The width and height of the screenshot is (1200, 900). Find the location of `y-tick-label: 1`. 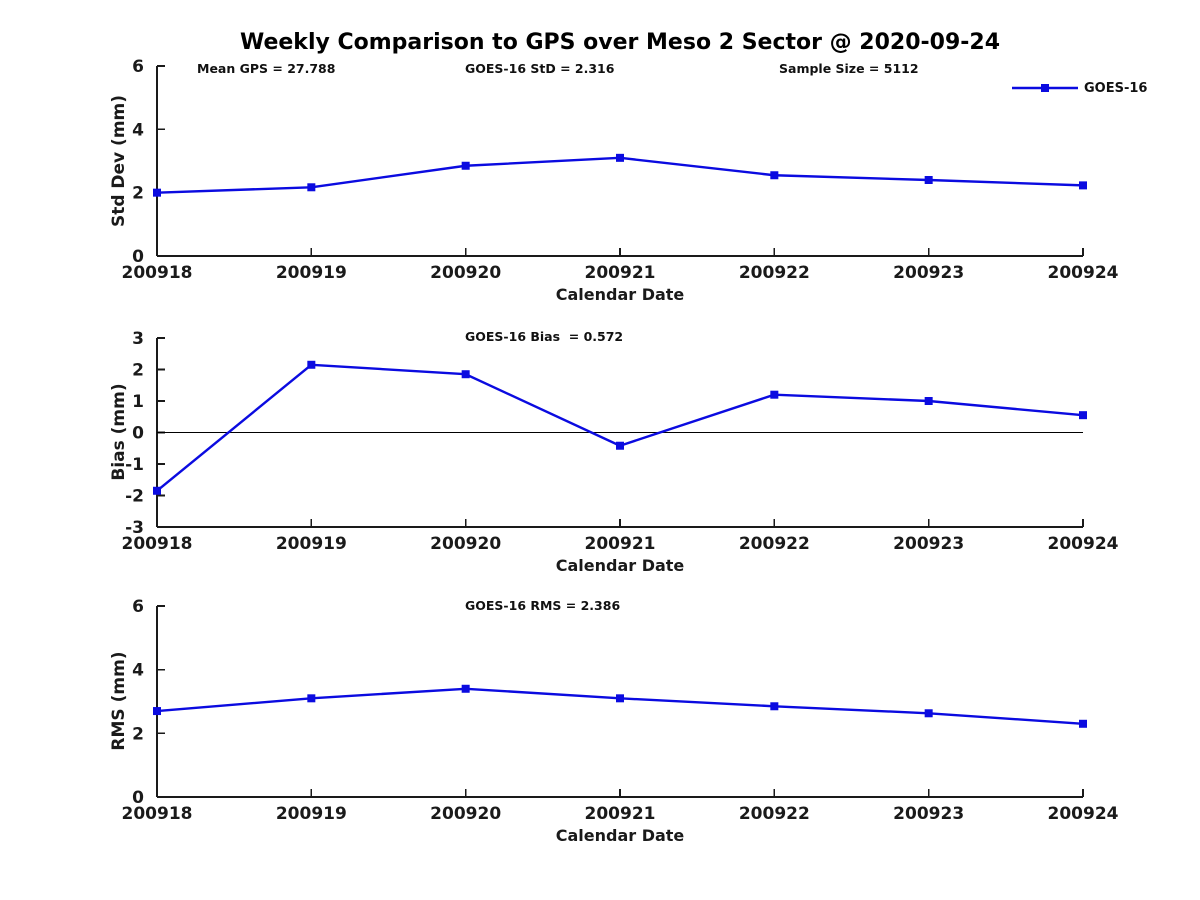

y-tick-label: 1 is located at coordinates (138, 402).